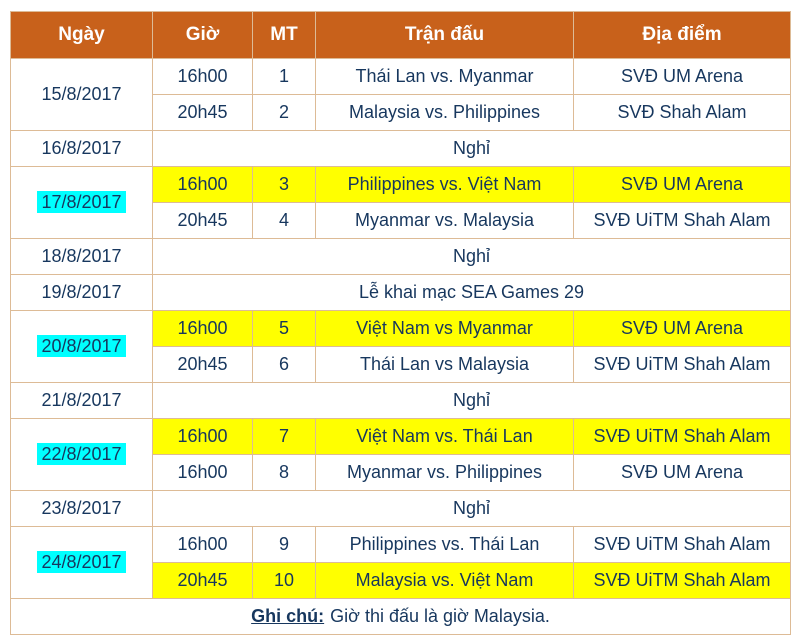 This screenshot has height=635, width=800. Describe the element at coordinates (444, 220) in the screenshot. I see `match-cell: Myanmar vs. Malaysia` at that location.